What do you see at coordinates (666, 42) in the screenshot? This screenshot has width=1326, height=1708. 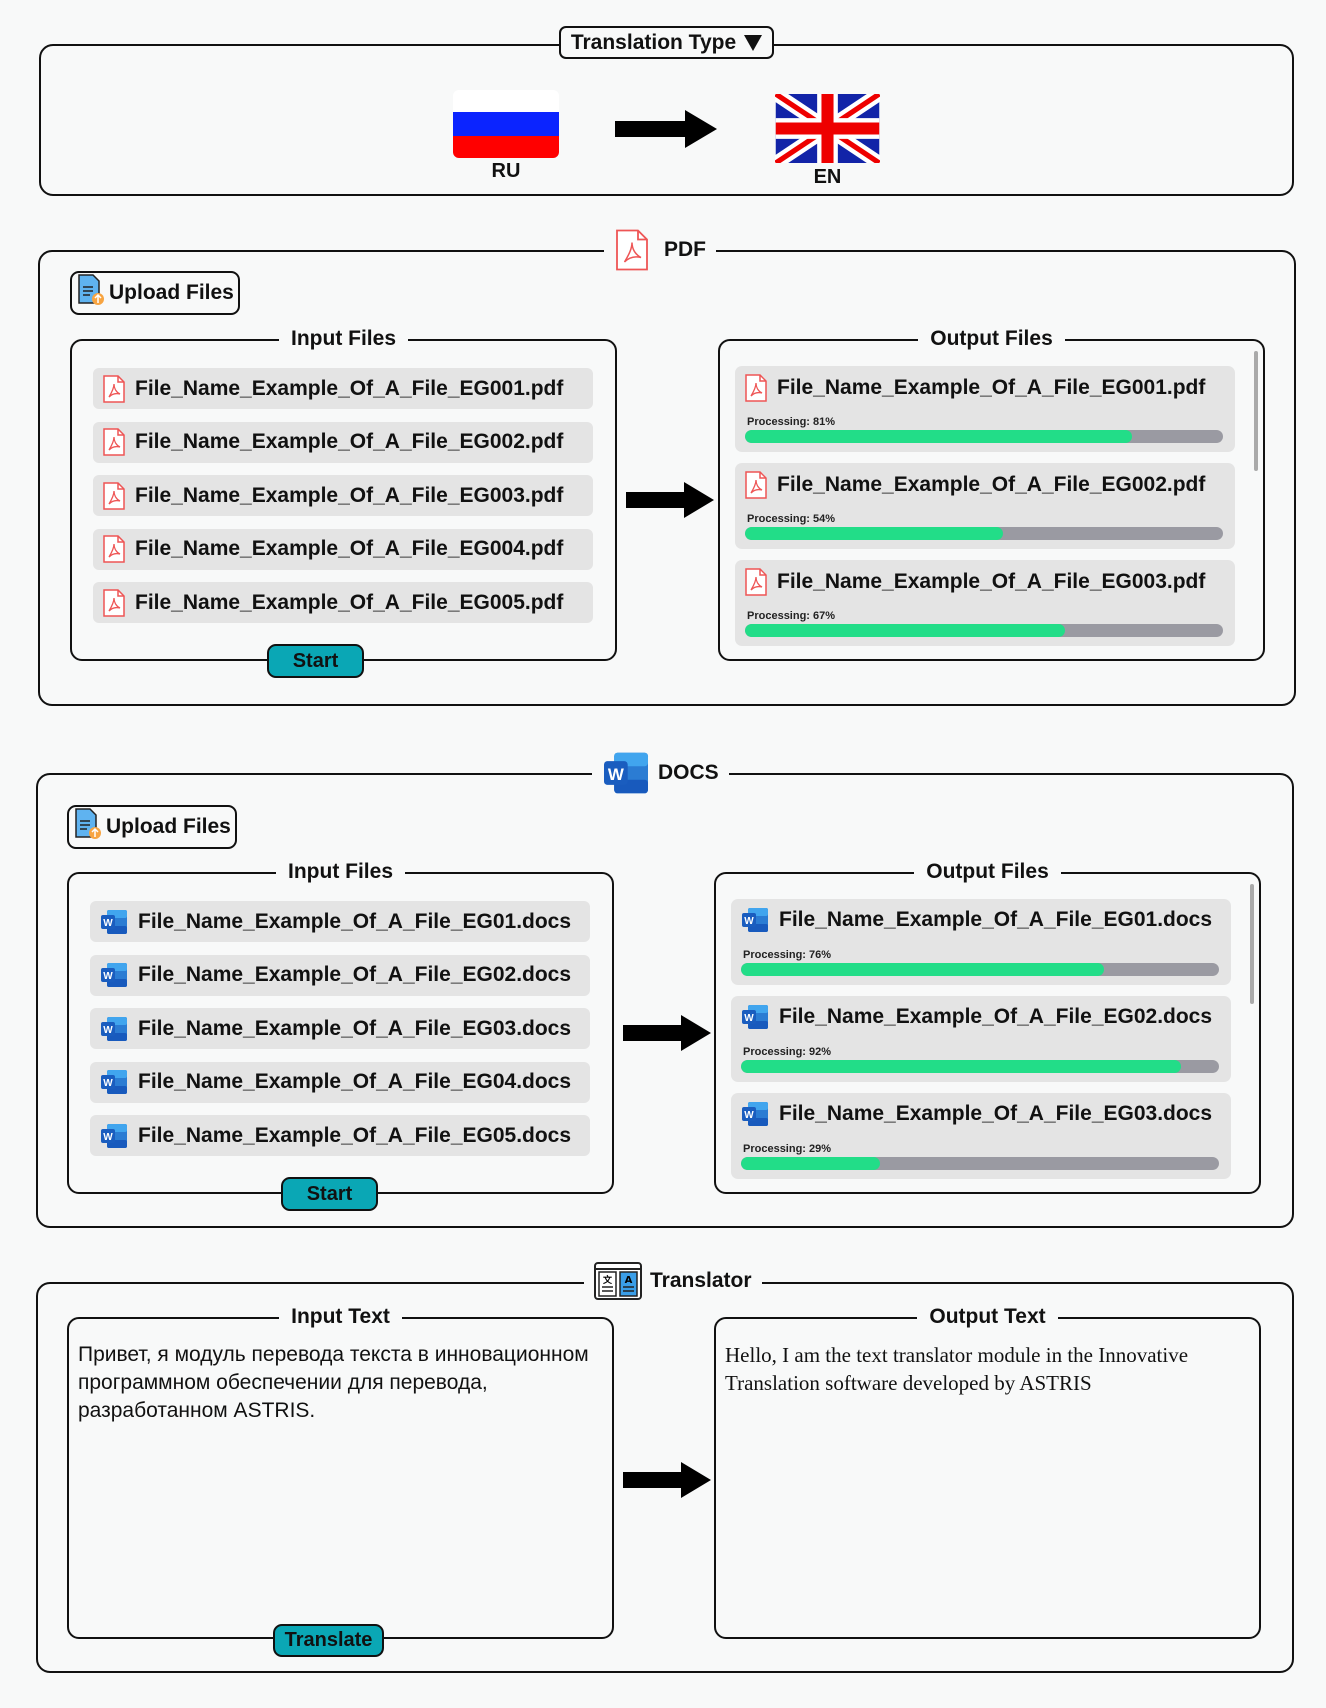 I see `translation-type-dropdown: Translation Type` at bounding box center [666, 42].